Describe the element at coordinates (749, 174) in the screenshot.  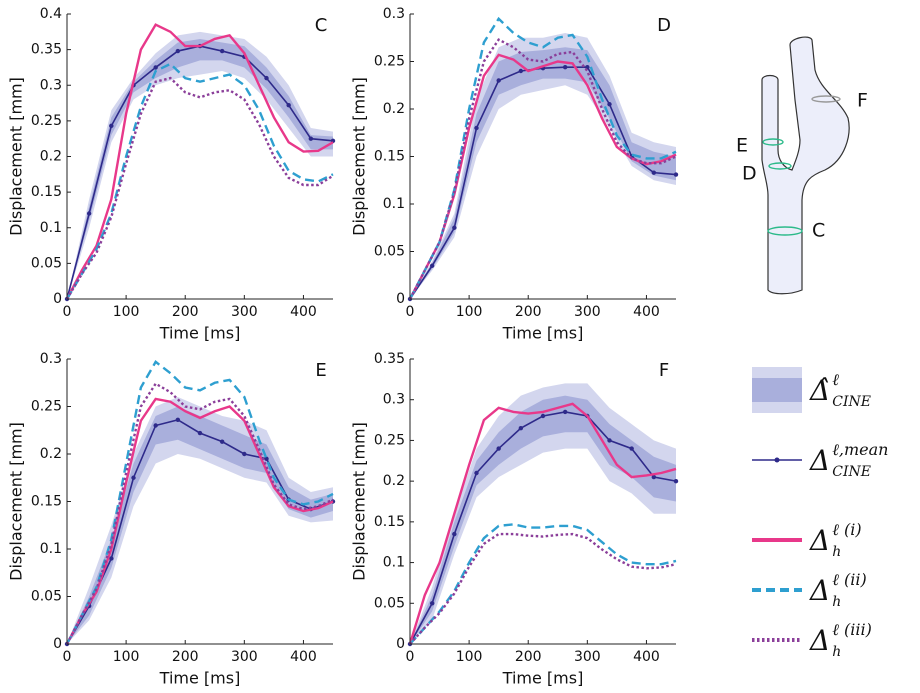
I see `diagram-label: D` at that location.